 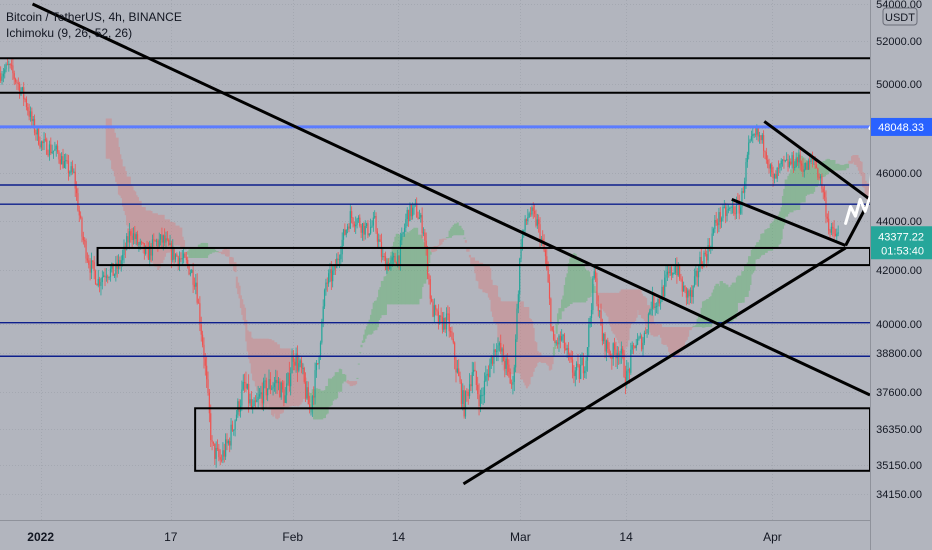 I want to click on y-tick-label: 37600.00, so click(x=899, y=393).